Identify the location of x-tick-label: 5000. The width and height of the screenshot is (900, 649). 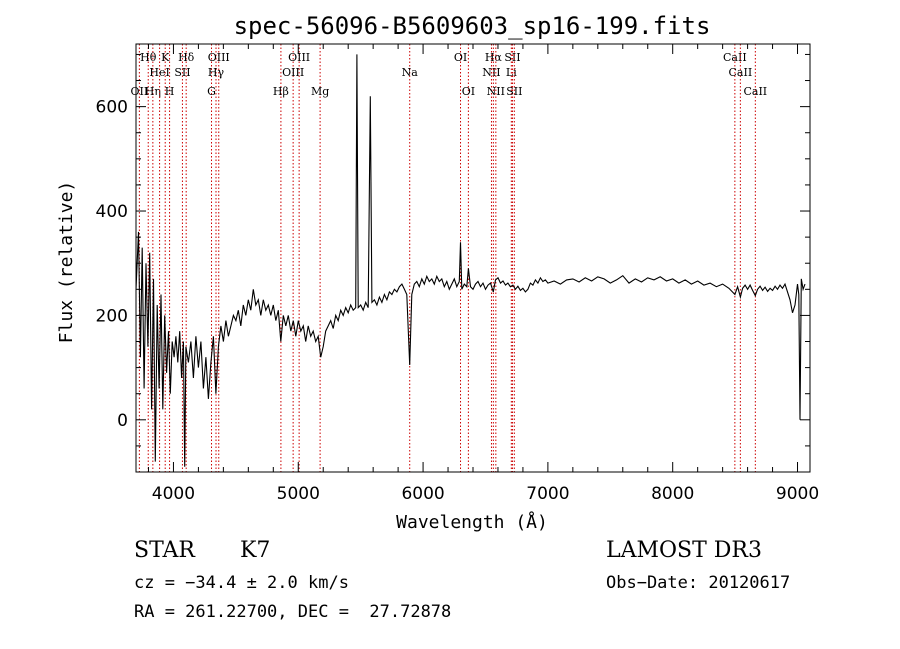
(298, 494).